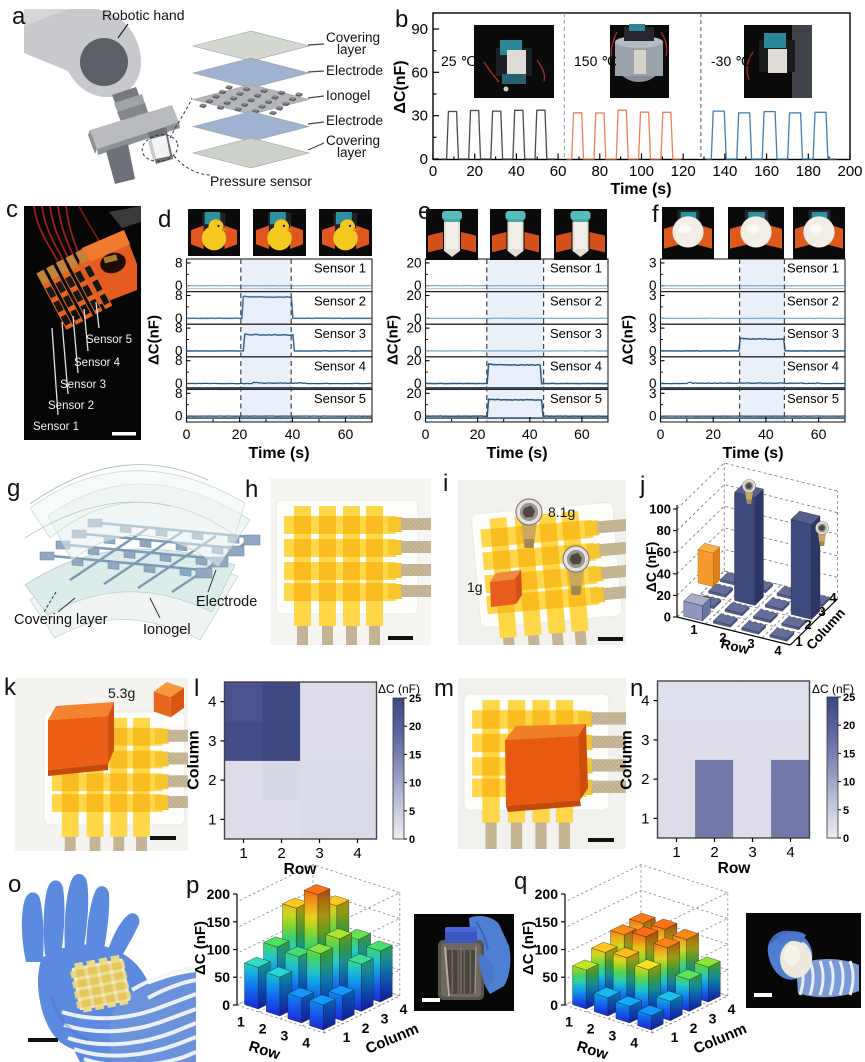 The width and height of the screenshot is (865, 1062). What do you see at coordinates (340, 398) in the screenshot?
I see `svg-text: Sensor 5` at bounding box center [340, 398].